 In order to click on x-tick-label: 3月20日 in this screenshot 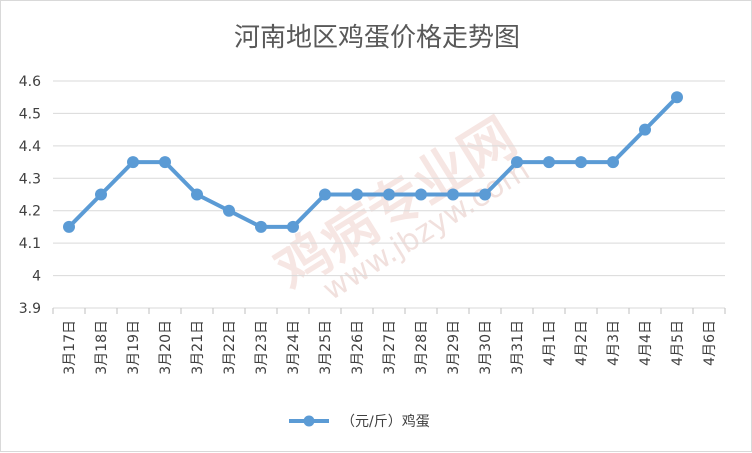, I will do `click(166, 347)`.